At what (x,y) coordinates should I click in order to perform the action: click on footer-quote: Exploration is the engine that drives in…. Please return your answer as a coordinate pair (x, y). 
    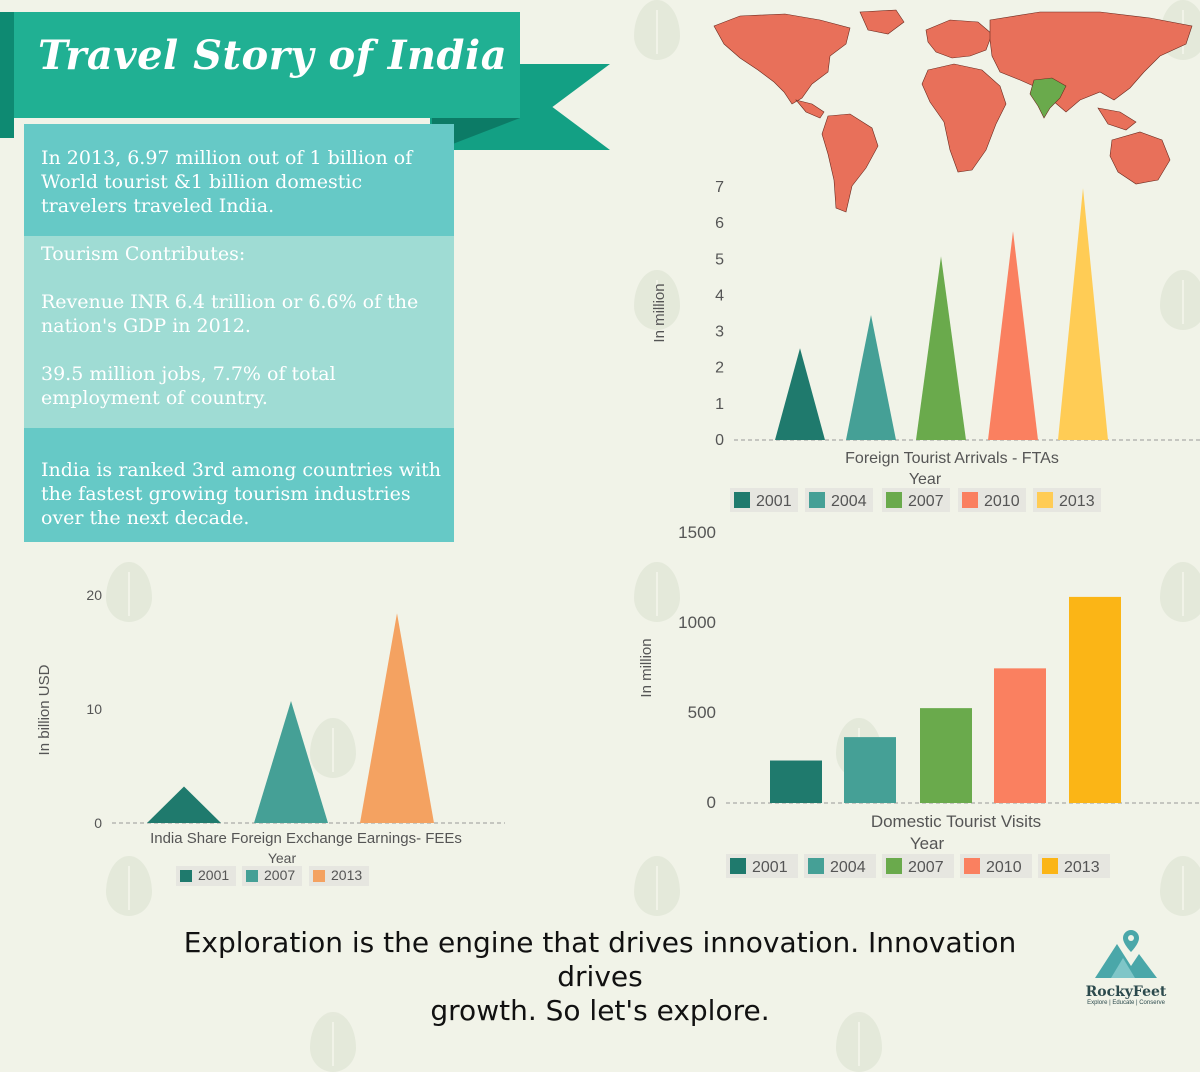
    Looking at the image, I should click on (600, 977).